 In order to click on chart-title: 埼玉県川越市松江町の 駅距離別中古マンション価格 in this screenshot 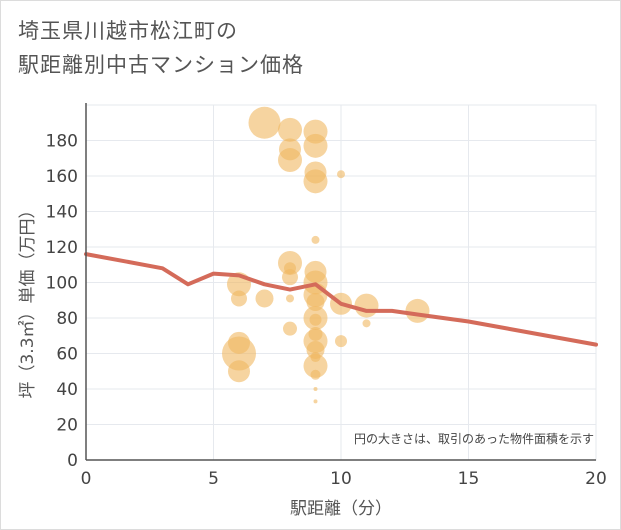, I will do `click(161, 48)`.